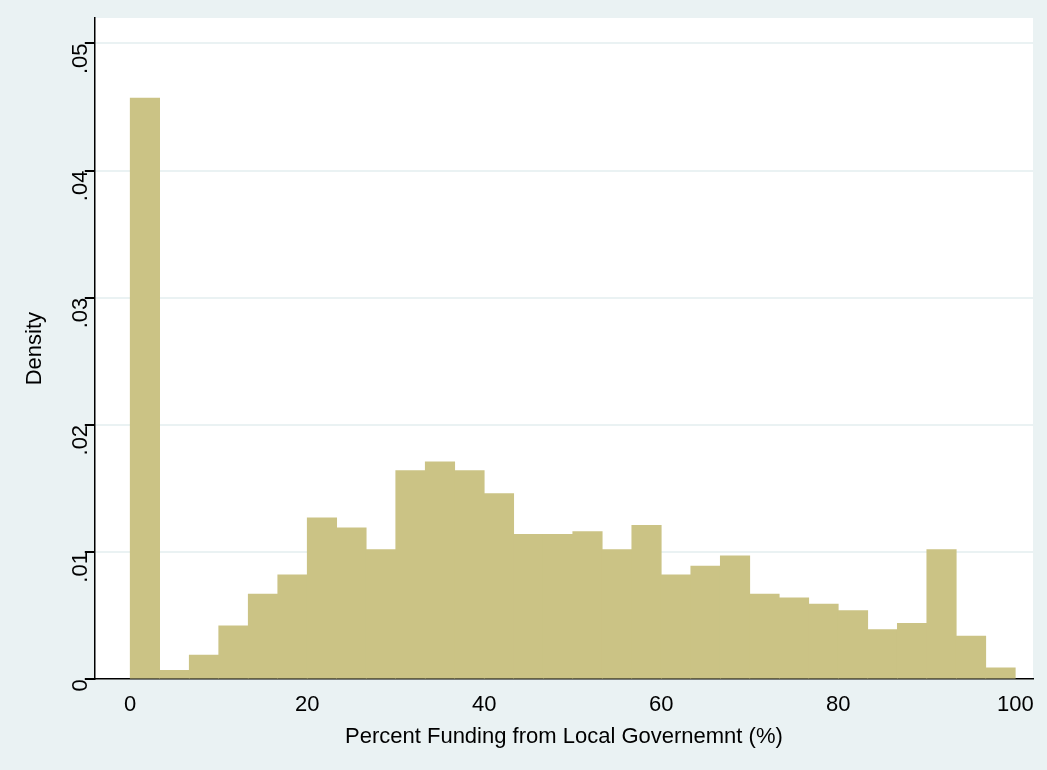 This screenshot has height=770, width=1047. I want to click on y-tick-label: .03, so click(79, 313).